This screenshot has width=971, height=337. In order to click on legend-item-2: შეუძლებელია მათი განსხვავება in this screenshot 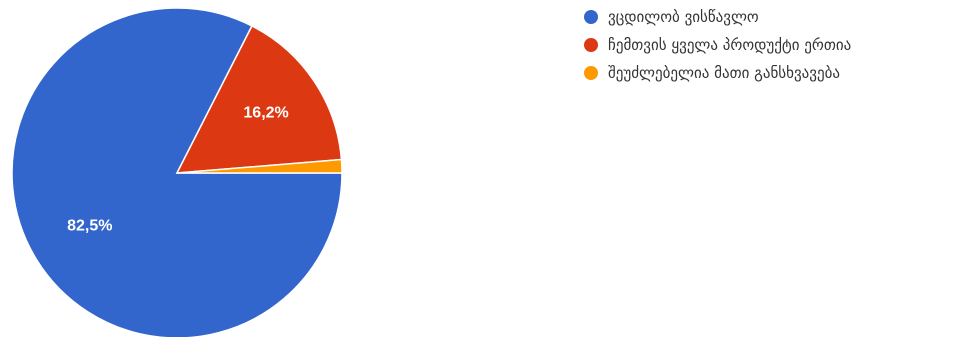, I will do `click(717, 73)`.